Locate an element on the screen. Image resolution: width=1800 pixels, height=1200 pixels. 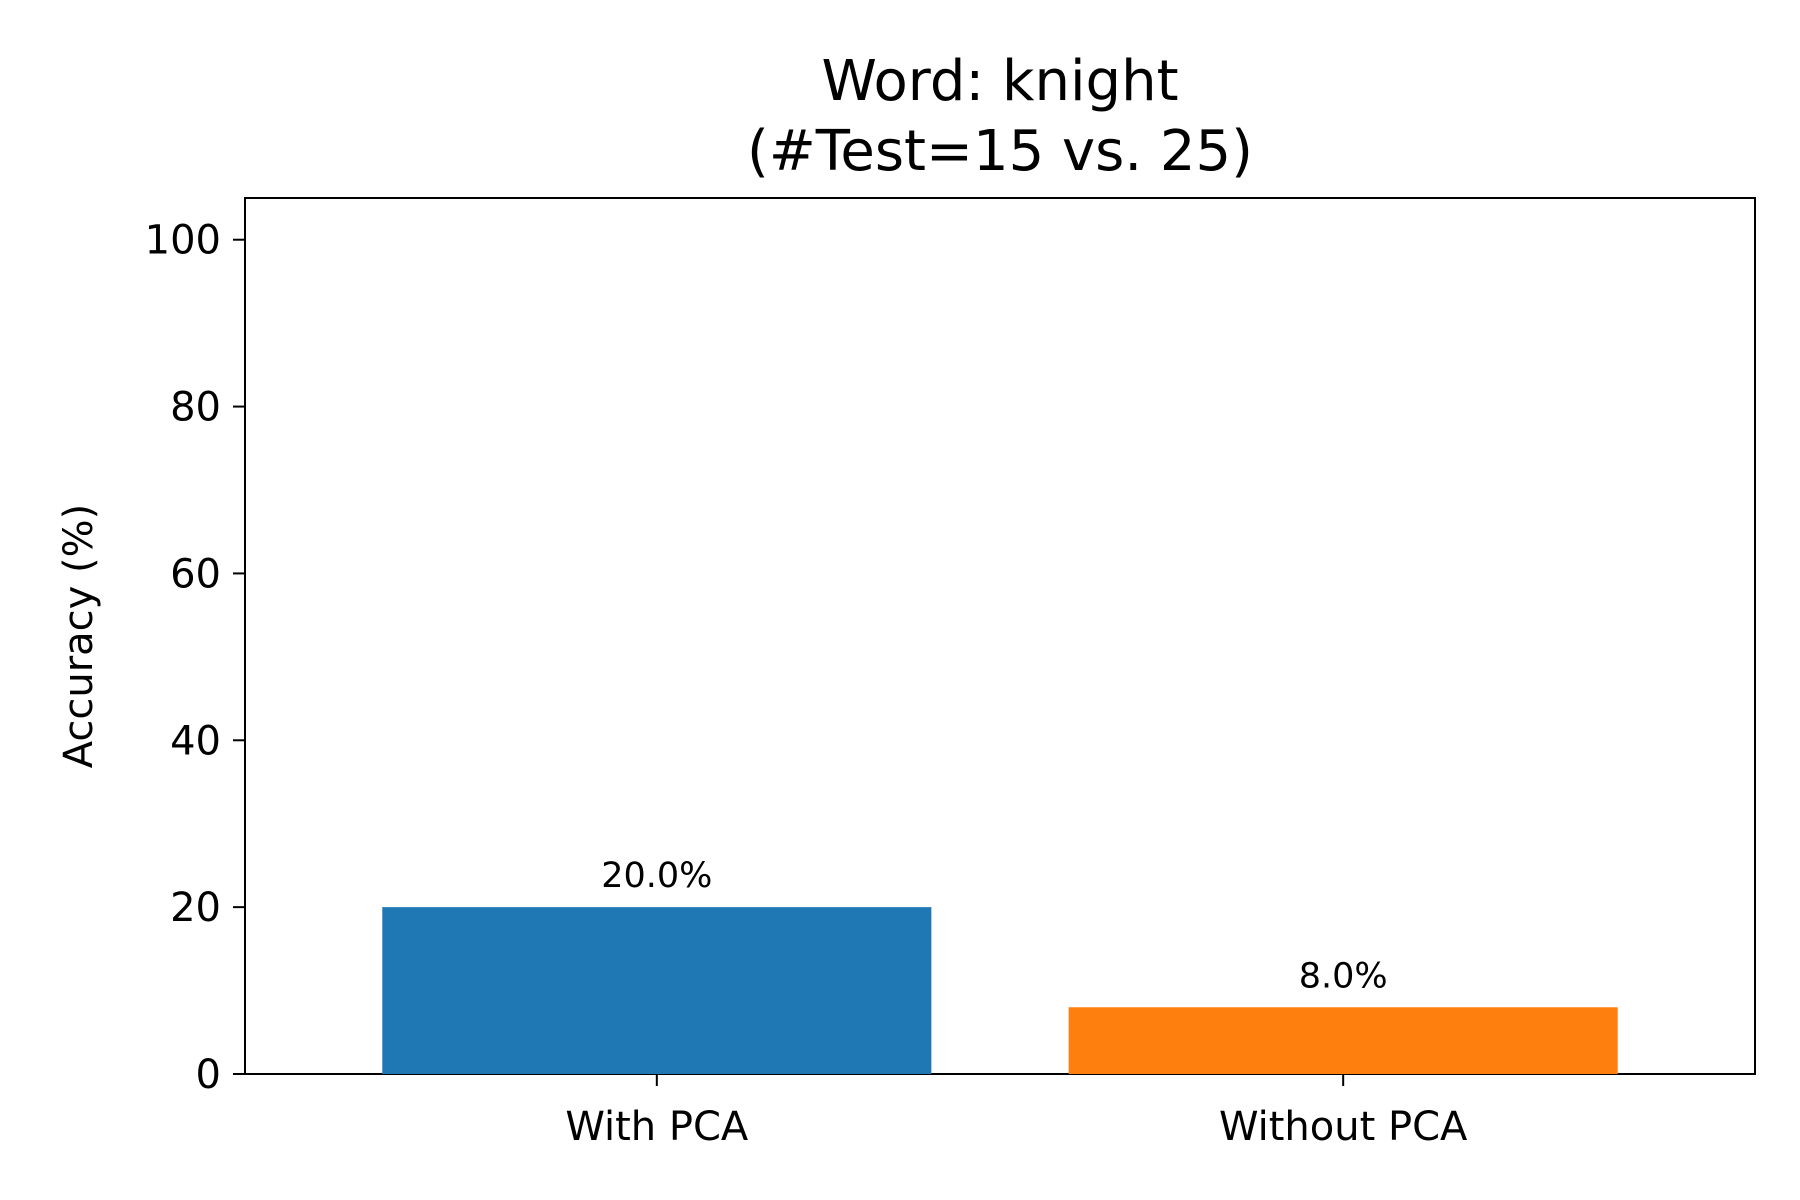
y-tick-label: 20 is located at coordinates (195, 908).